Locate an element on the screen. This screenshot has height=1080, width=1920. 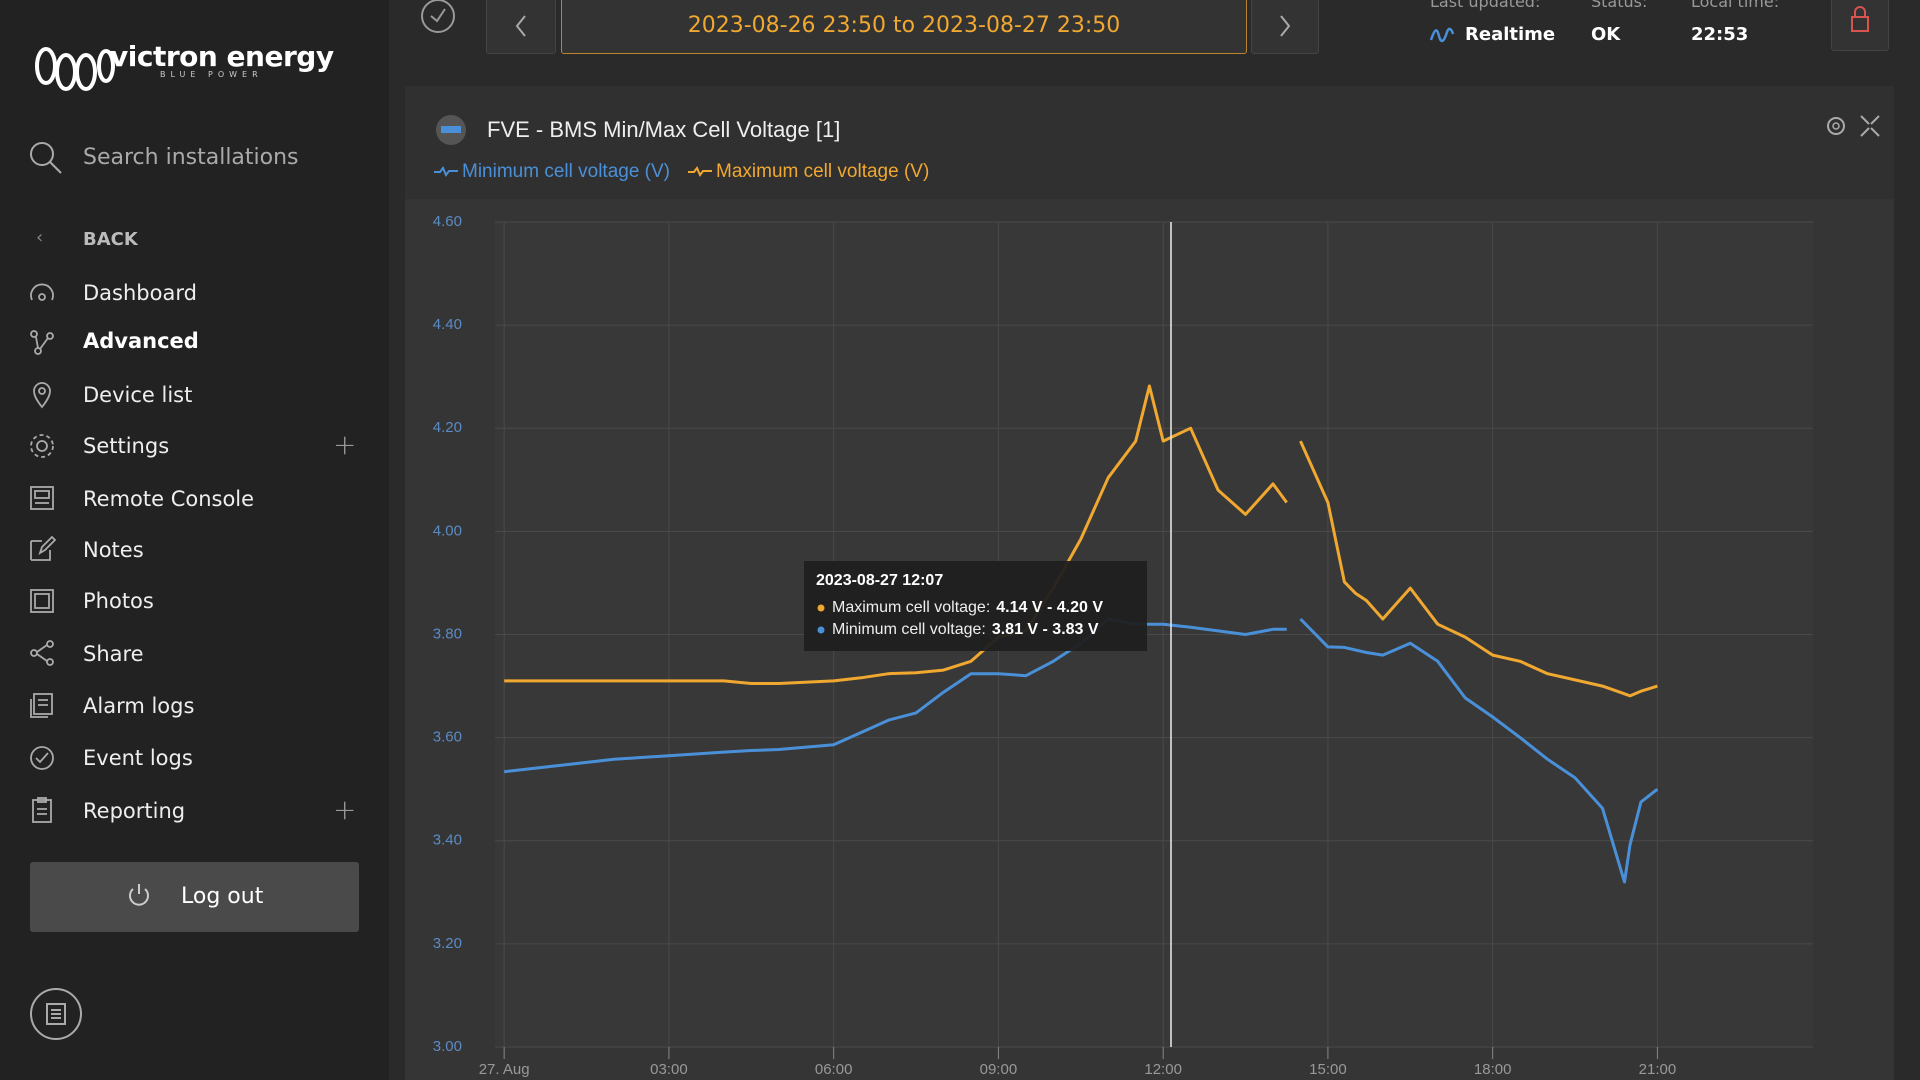
last-updated-value: Realtime is located at coordinates (1510, 34).